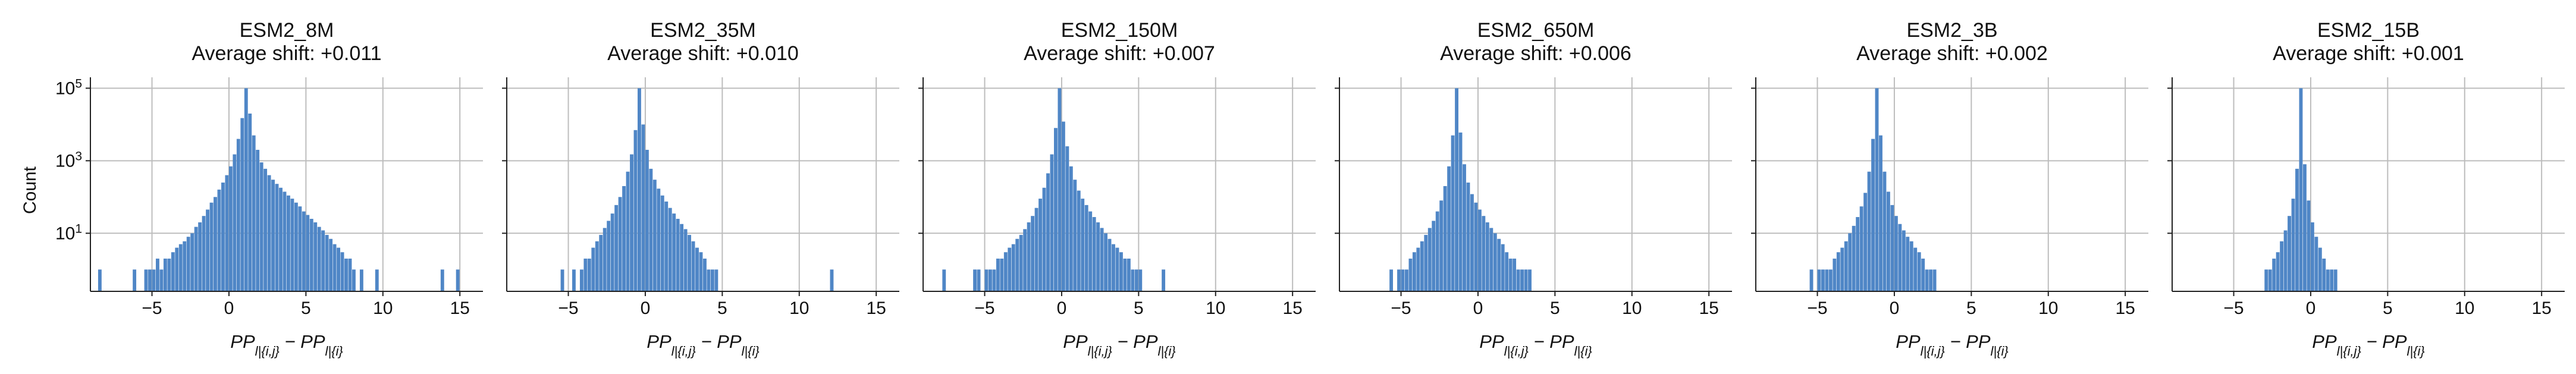 The height and width of the screenshot is (374, 2576). What do you see at coordinates (703, 31) in the screenshot?
I see `panel-title: ESM2_35M` at bounding box center [703, 31].